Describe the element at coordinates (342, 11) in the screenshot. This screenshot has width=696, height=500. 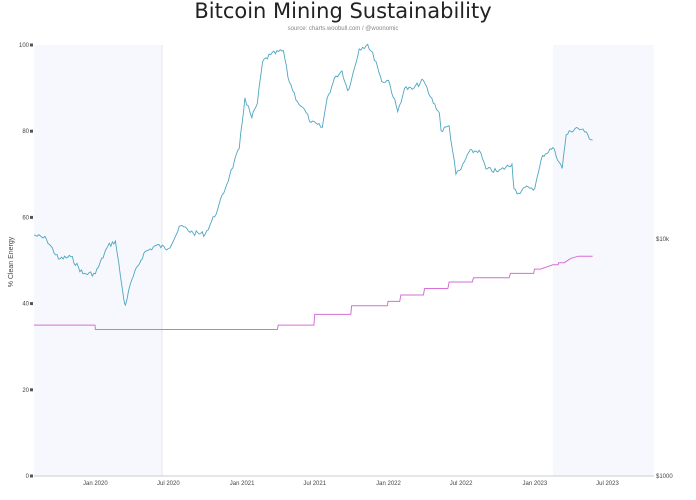
I see `chart-title: Bitcoin Mining Sustainability` at that location.